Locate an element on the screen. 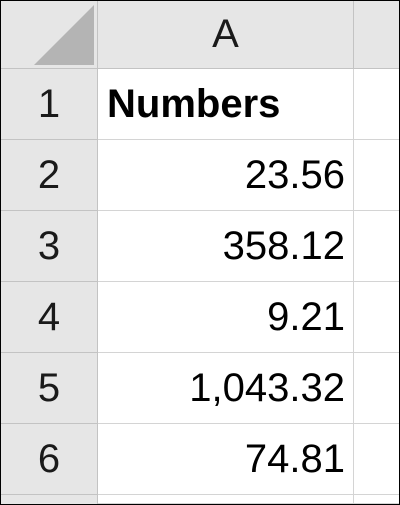 The height and width of the screenshot is (505, 400). row-header-7-partial is located at coordinates (49, 499).